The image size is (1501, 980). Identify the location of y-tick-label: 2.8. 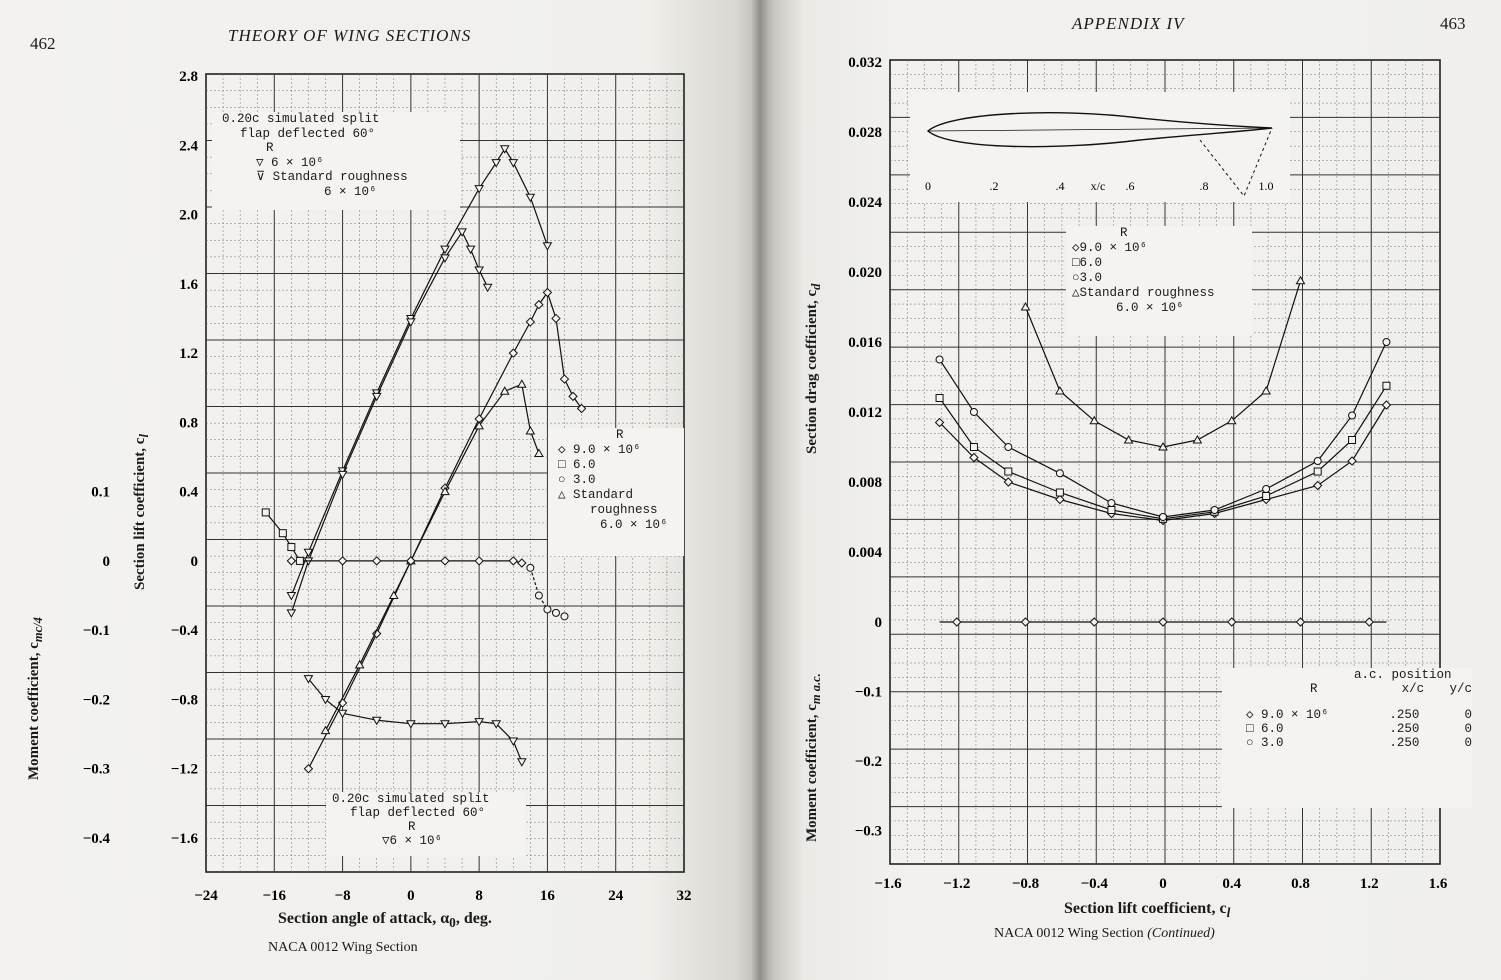
(188, 77).